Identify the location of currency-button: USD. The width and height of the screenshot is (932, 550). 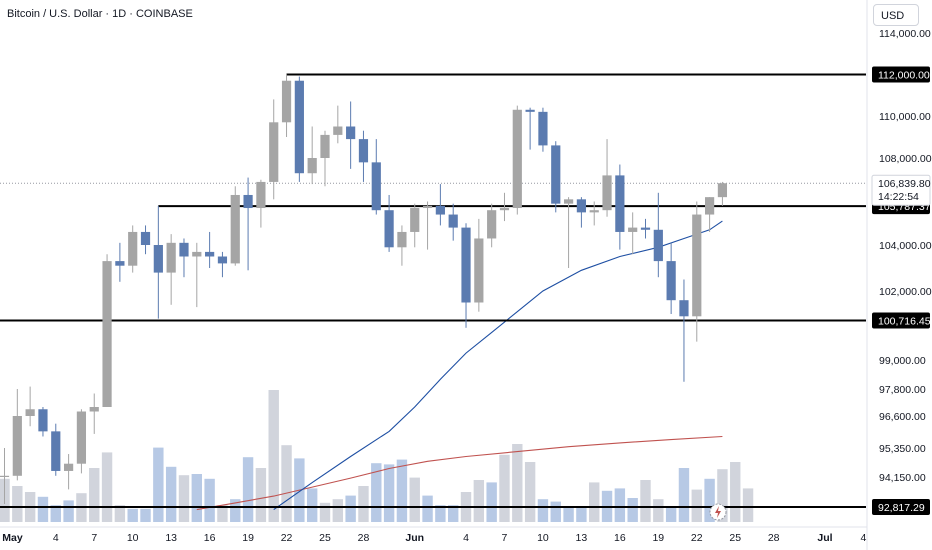
(896, 15).